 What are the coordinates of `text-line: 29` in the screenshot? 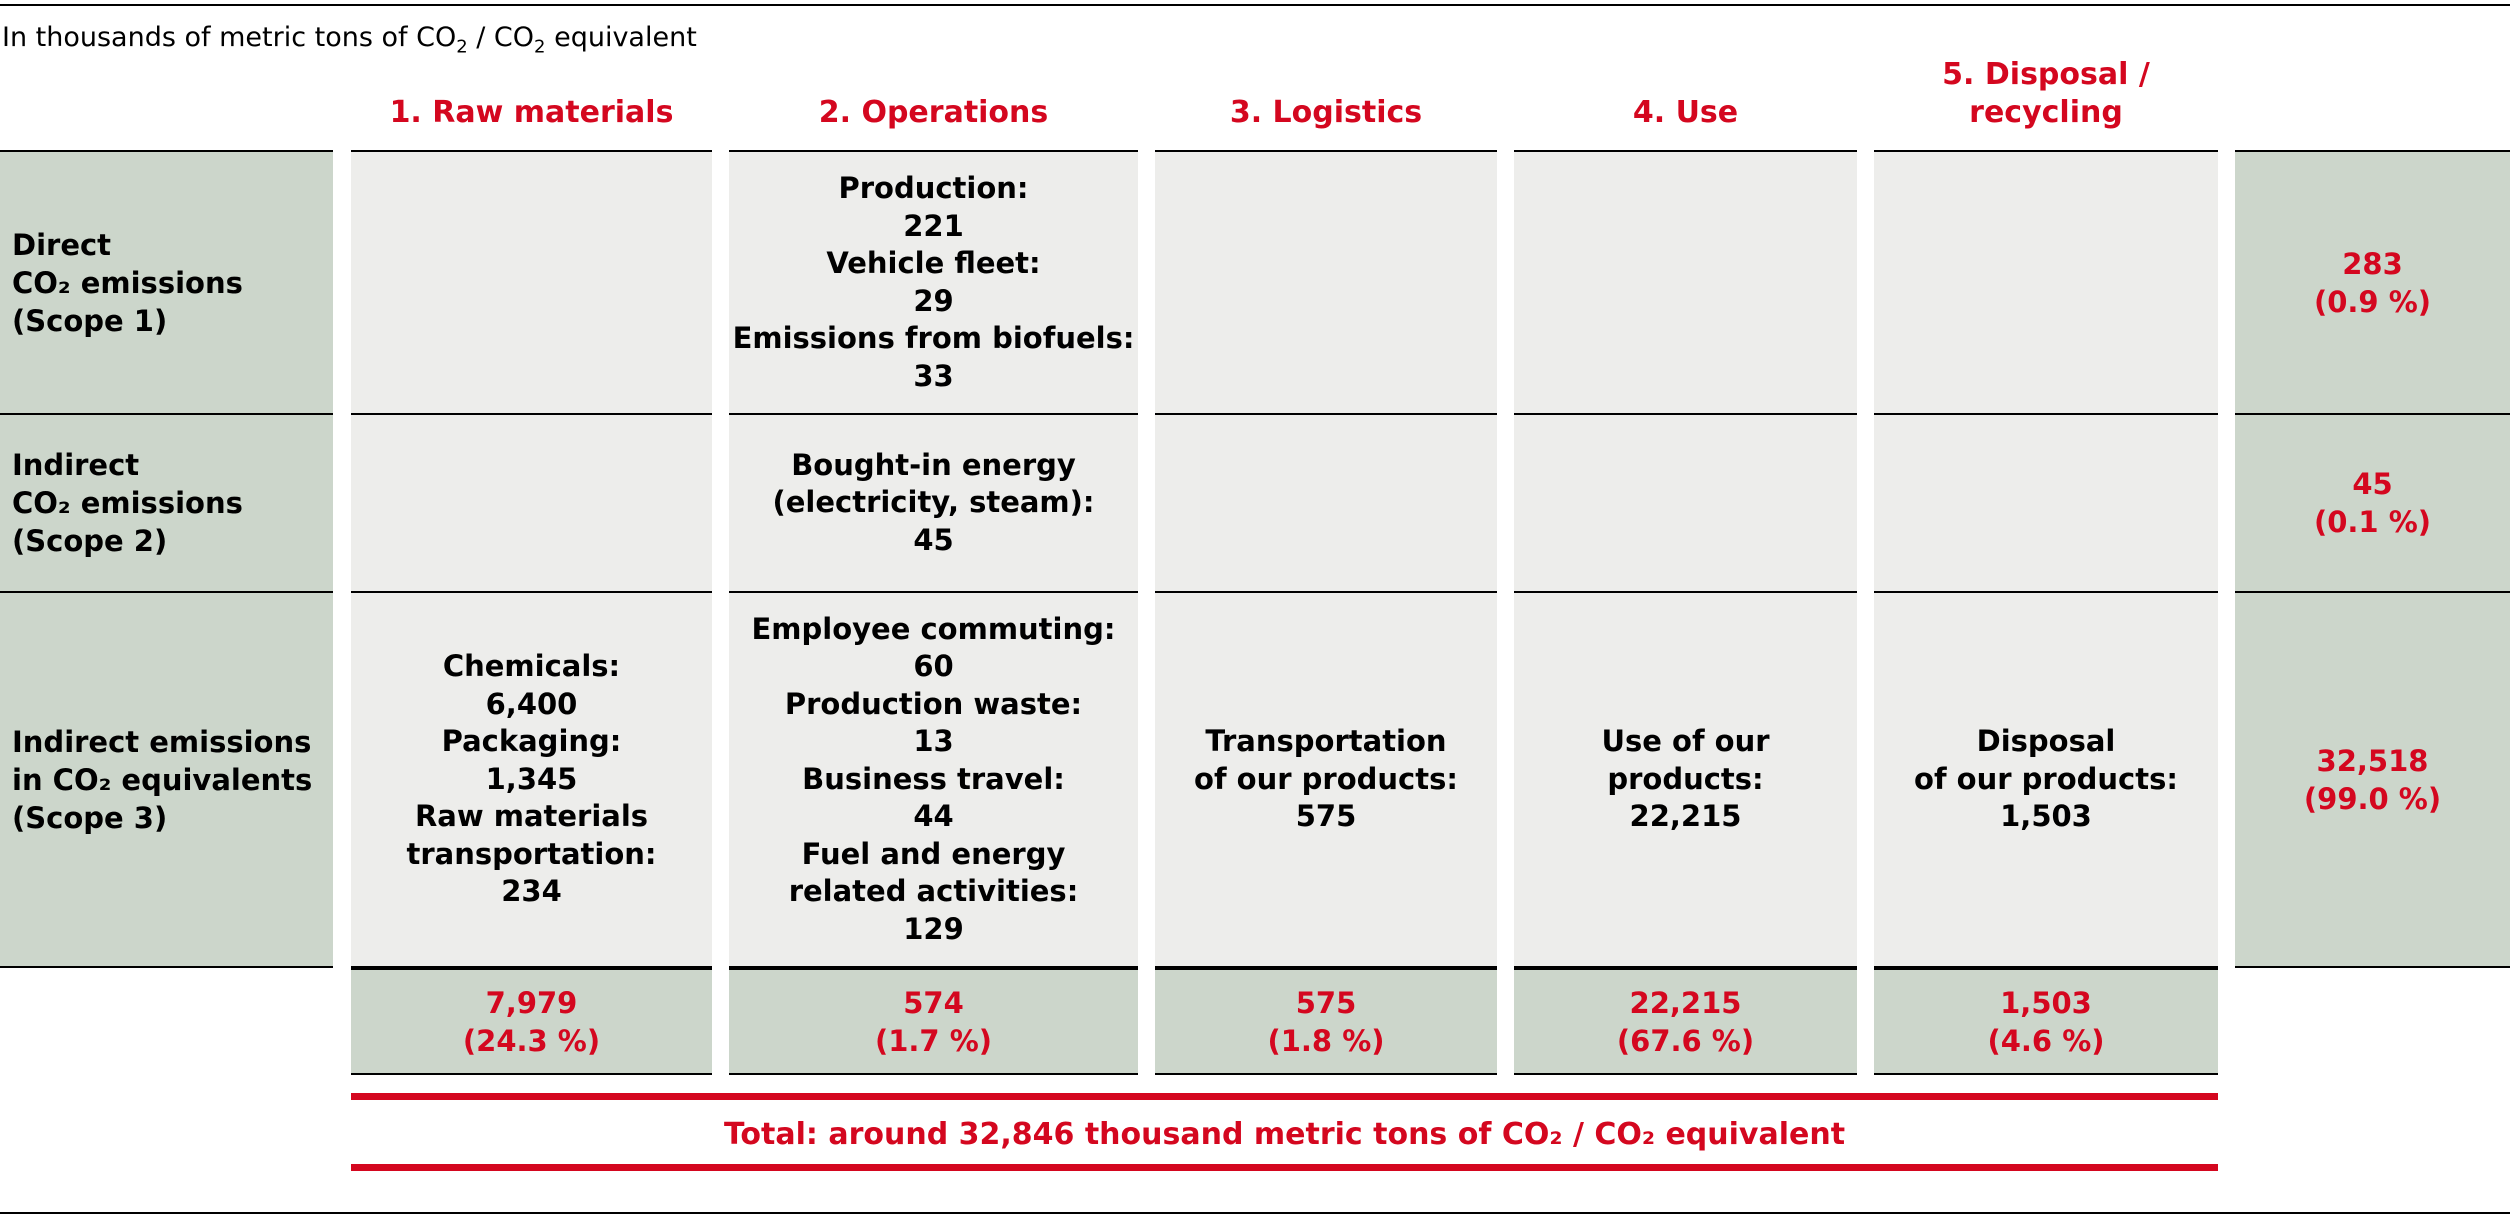 It's located at (933, 300).